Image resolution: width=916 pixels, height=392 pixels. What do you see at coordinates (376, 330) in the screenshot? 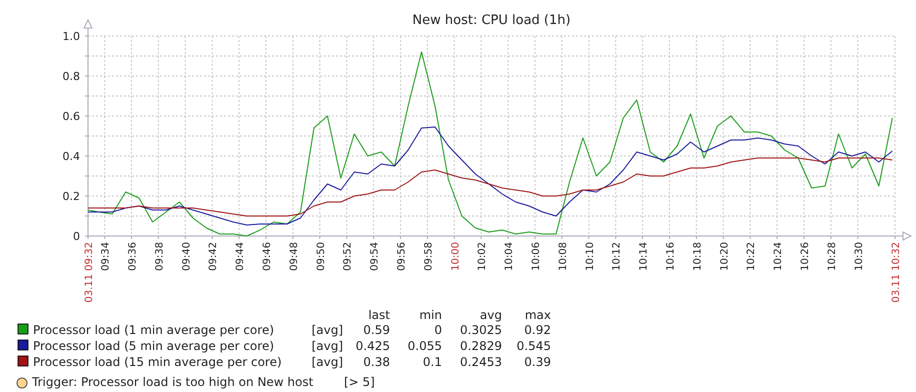
I see `text: 0.59` at bounding box center [376, 330].